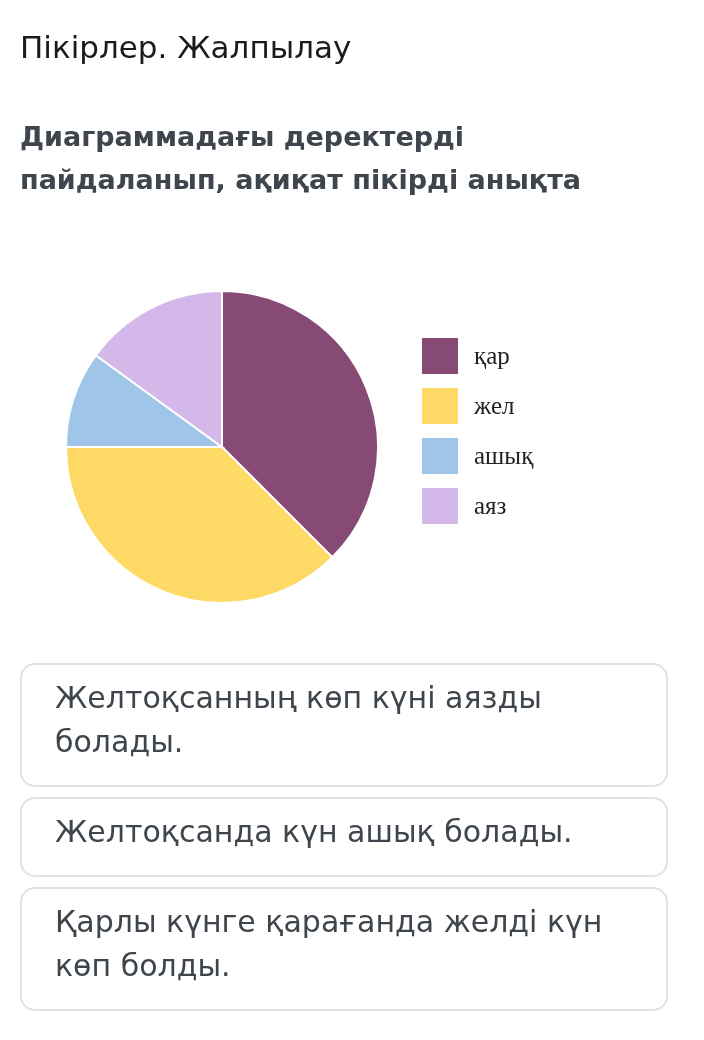  I want to click on legend-label: ашық, so click(504, 455).